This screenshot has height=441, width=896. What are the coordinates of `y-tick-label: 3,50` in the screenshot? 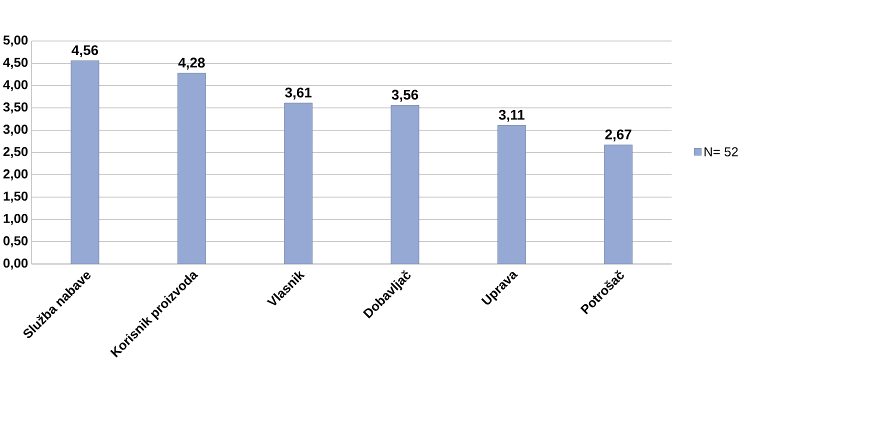 It's located at (15, 108).